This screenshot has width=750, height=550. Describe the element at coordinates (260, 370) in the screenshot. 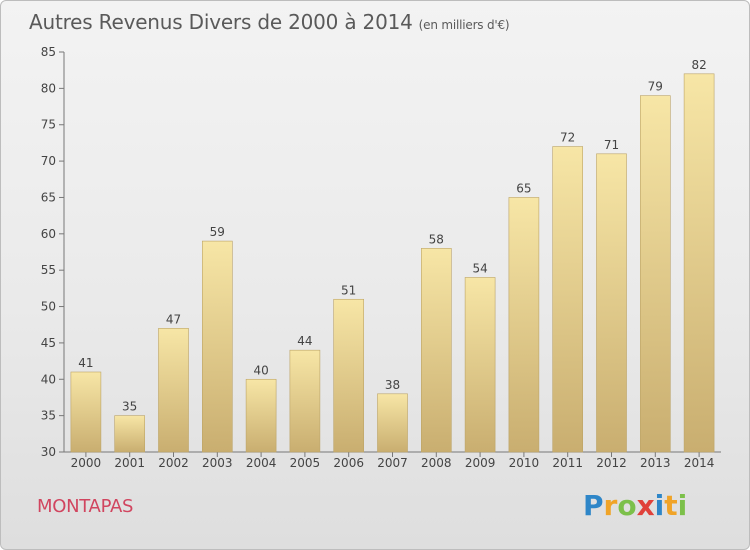

I see `data-label: 40` at that location.